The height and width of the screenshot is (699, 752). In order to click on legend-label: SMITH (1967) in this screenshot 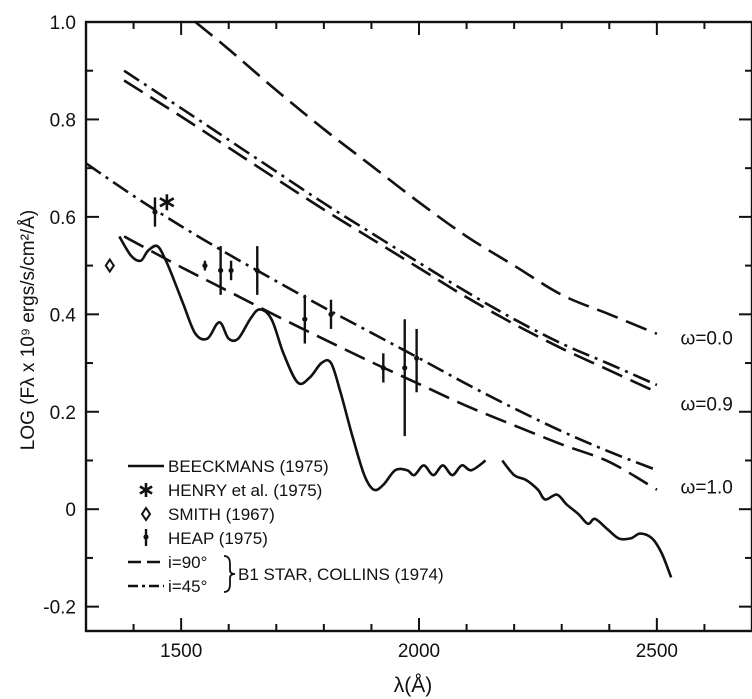, I will do `click(221, 514)`.